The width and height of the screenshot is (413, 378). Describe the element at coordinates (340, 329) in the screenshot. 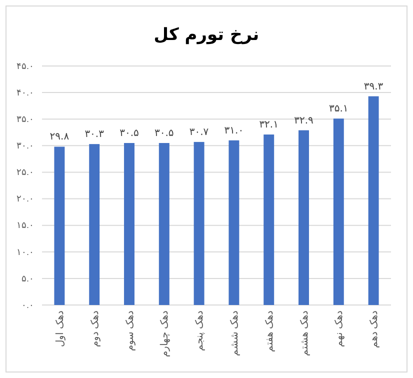

I see `x-tick-label: دهک نهم` at that location.